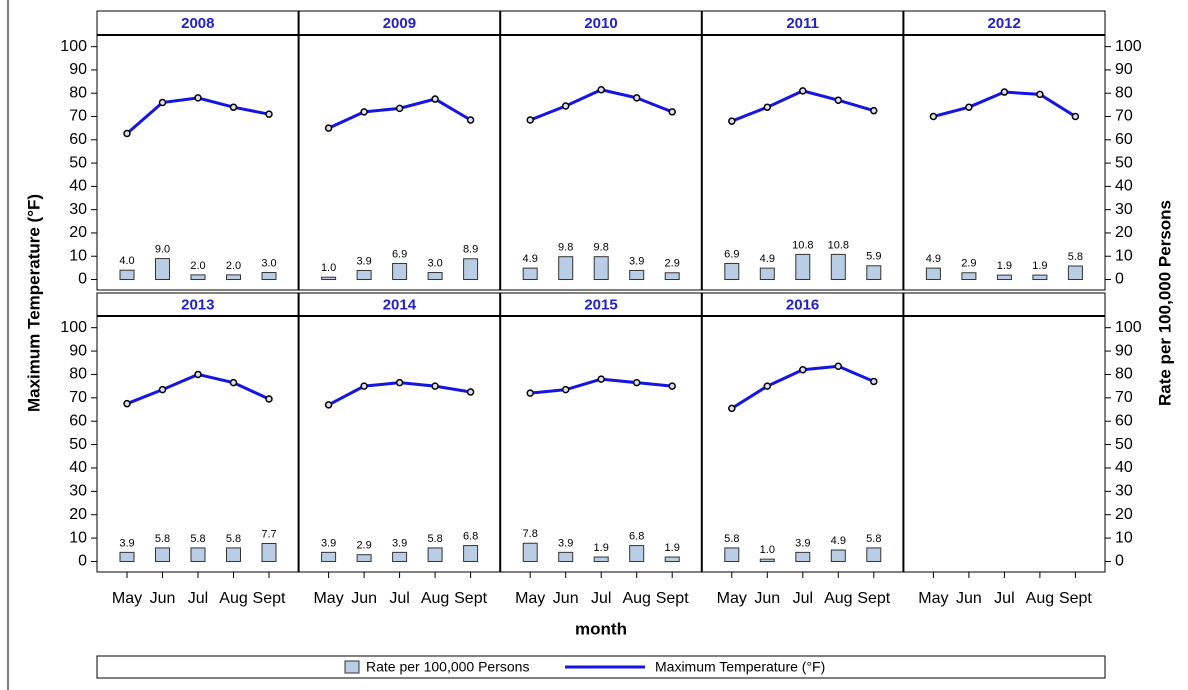  I want to click on y2-tick-label: 70, so click(1124, 116).